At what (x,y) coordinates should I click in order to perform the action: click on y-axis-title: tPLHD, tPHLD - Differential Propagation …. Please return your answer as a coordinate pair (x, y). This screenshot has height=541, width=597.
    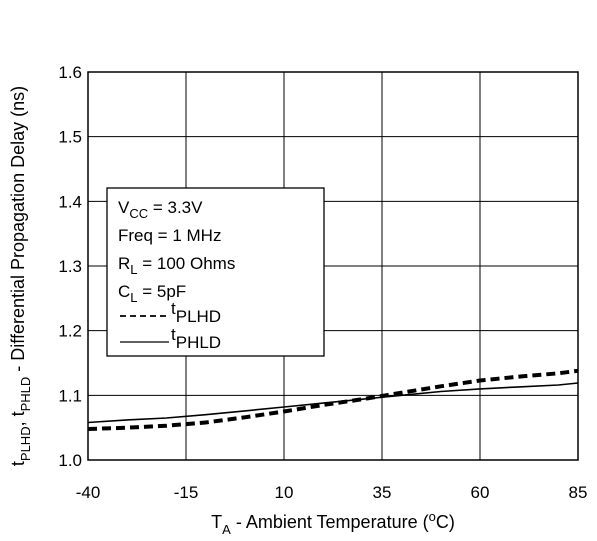
    Looking at the image, I should click on (20, 276).